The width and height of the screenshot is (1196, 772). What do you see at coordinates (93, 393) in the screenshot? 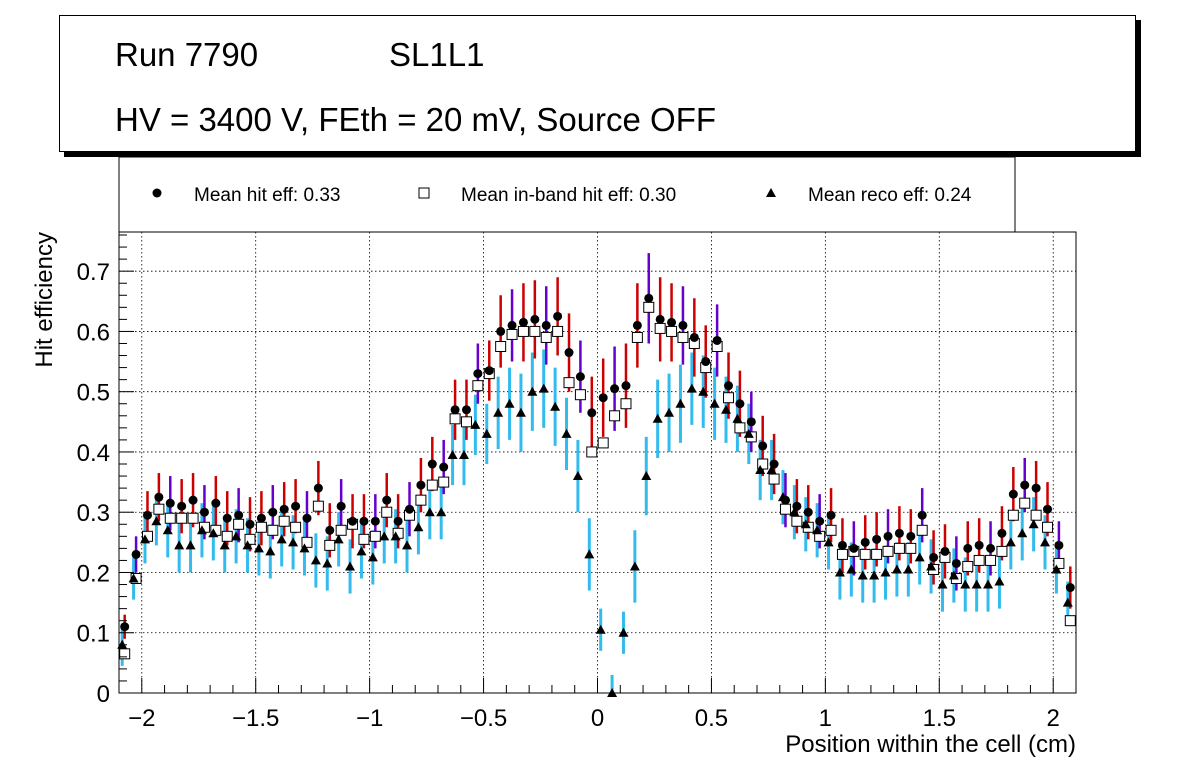
I see `y-tick-label: 0.5` at bounding box center [93, 393].